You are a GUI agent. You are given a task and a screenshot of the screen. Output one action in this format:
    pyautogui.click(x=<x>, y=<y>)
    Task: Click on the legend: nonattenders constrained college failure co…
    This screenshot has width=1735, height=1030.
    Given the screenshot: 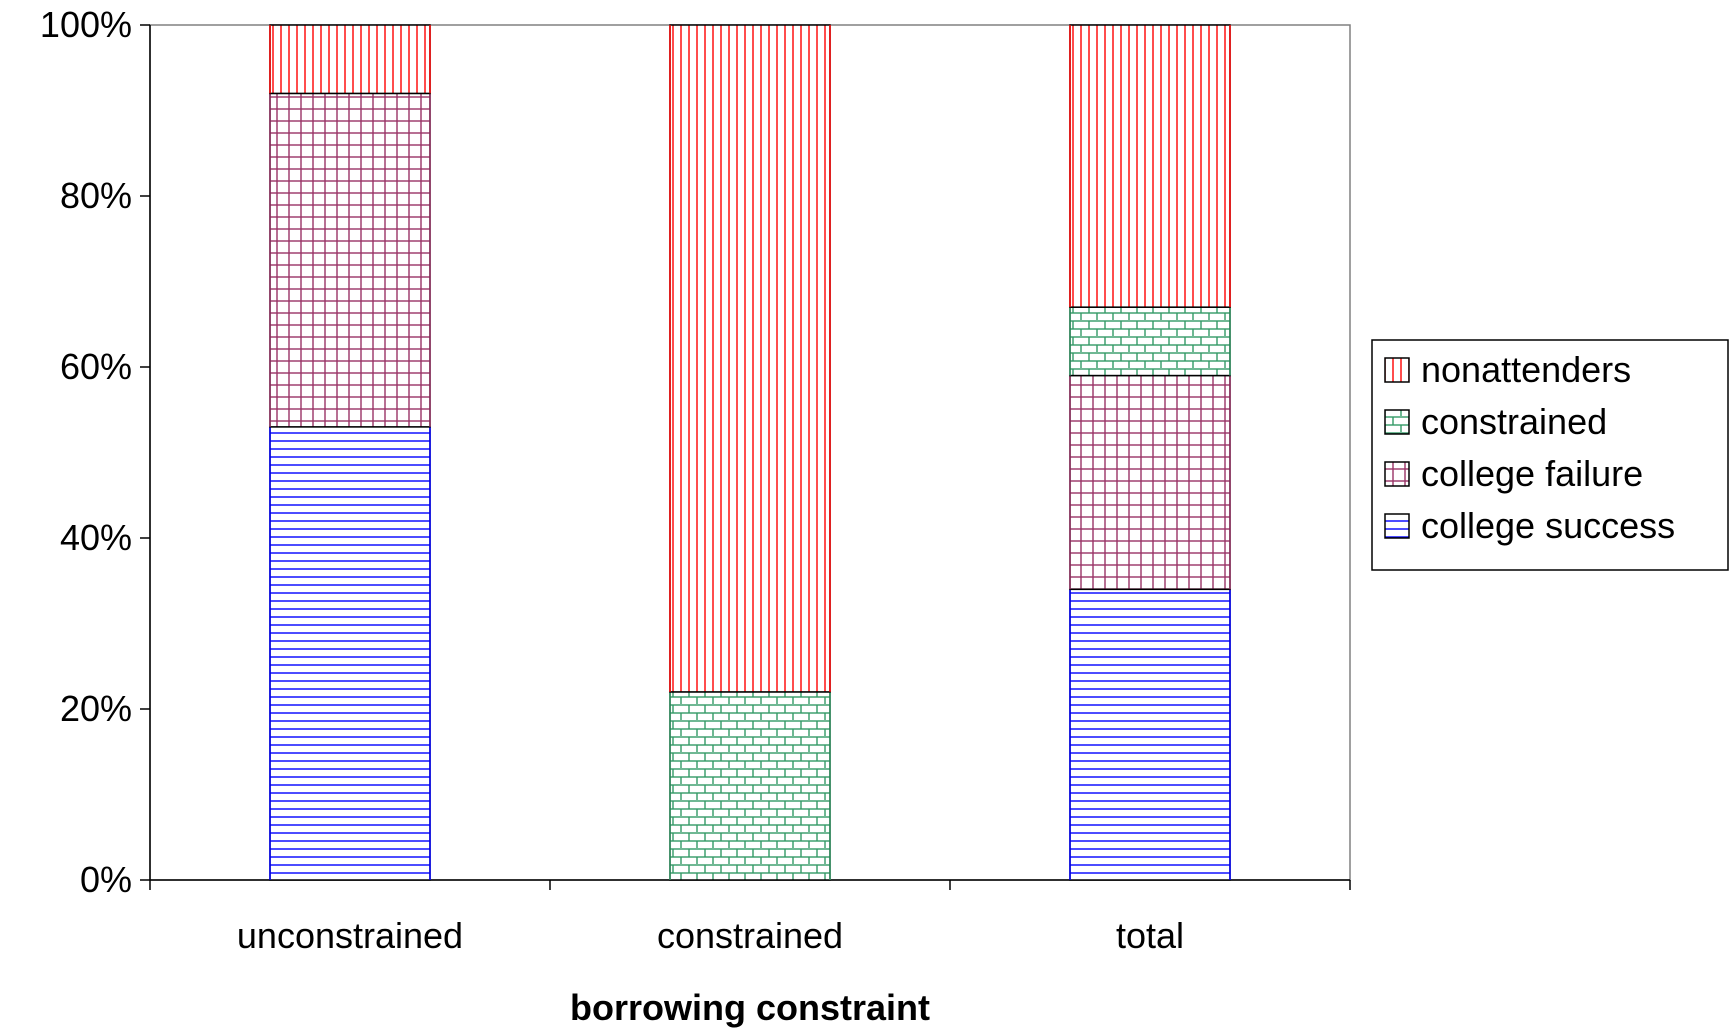 What is the action you would take?
    pyautogui.click(x=1550, y=455)
    